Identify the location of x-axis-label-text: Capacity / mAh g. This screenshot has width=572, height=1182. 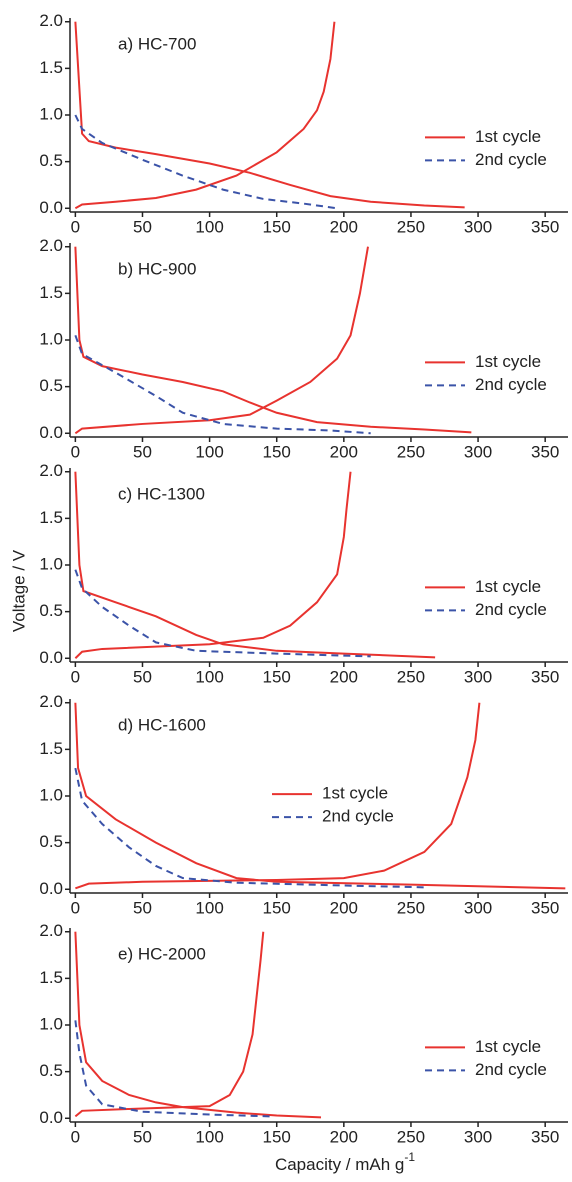
(339, 1164).